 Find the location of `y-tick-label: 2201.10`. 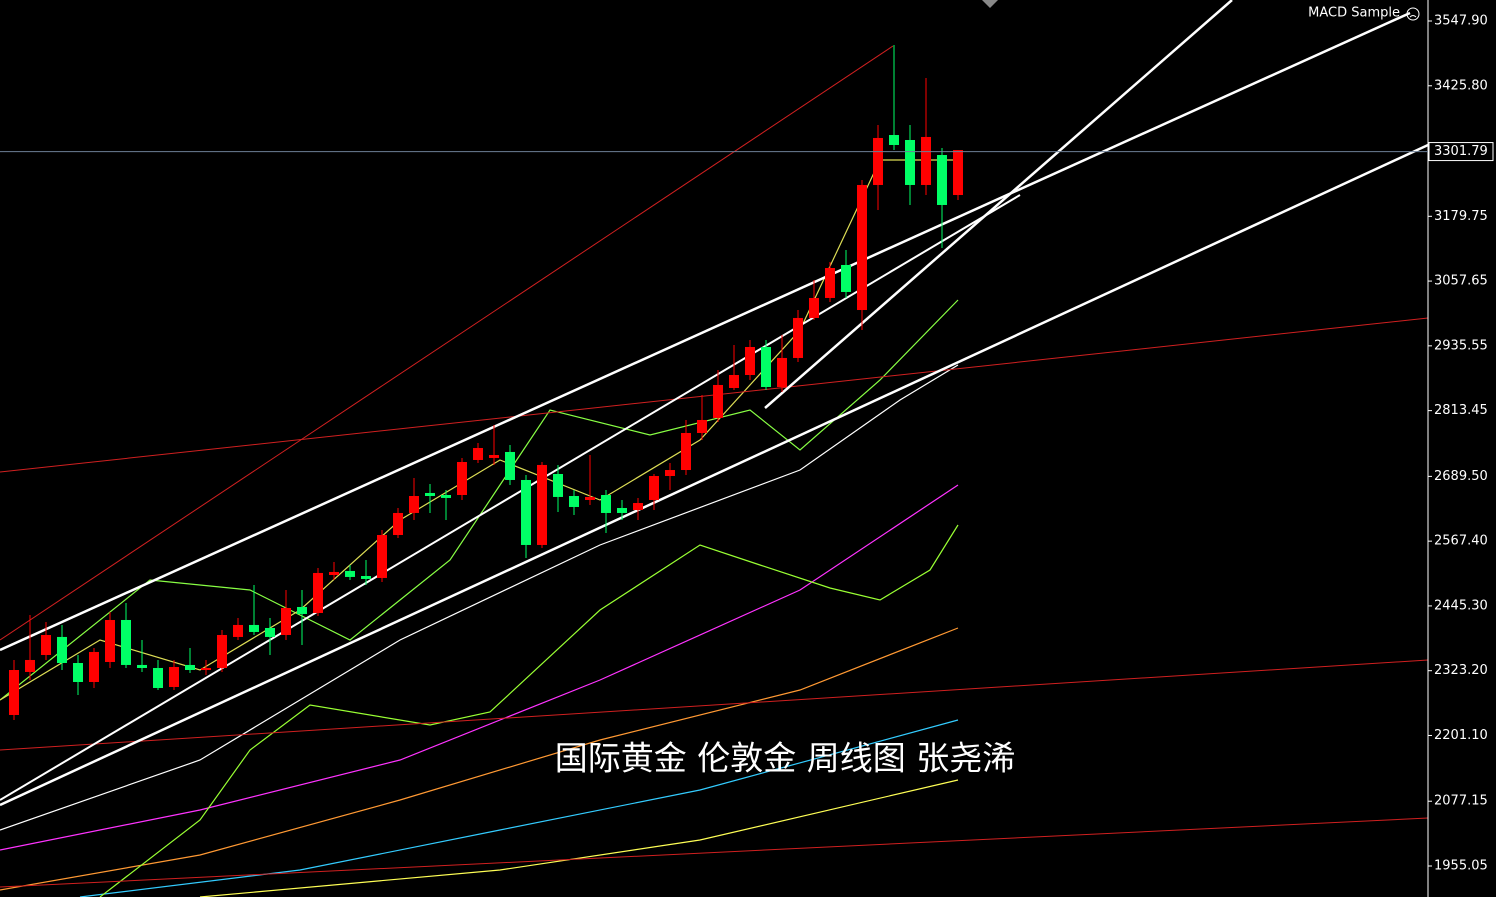

y-tick-label: 2201.10 is located at coordinates (1461, 735).